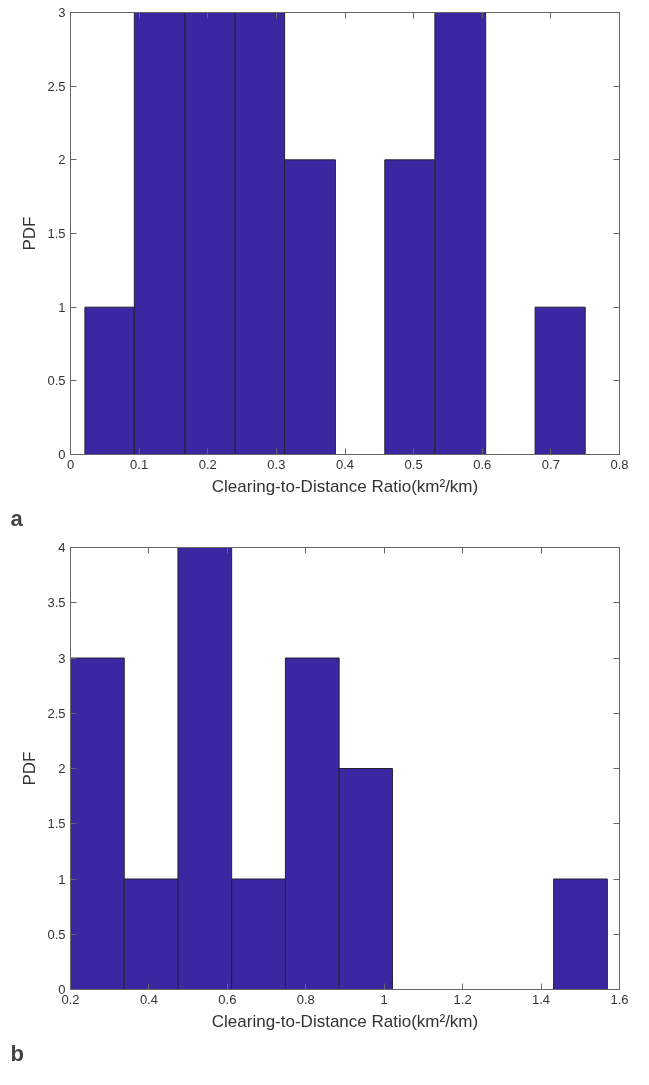 The width and height of the screenshot is (649, 1085). What do you see at coordinates (462, 999) in the screenshot?
I see `x-tick-label: 1.2` at bounding box center [462, 999].